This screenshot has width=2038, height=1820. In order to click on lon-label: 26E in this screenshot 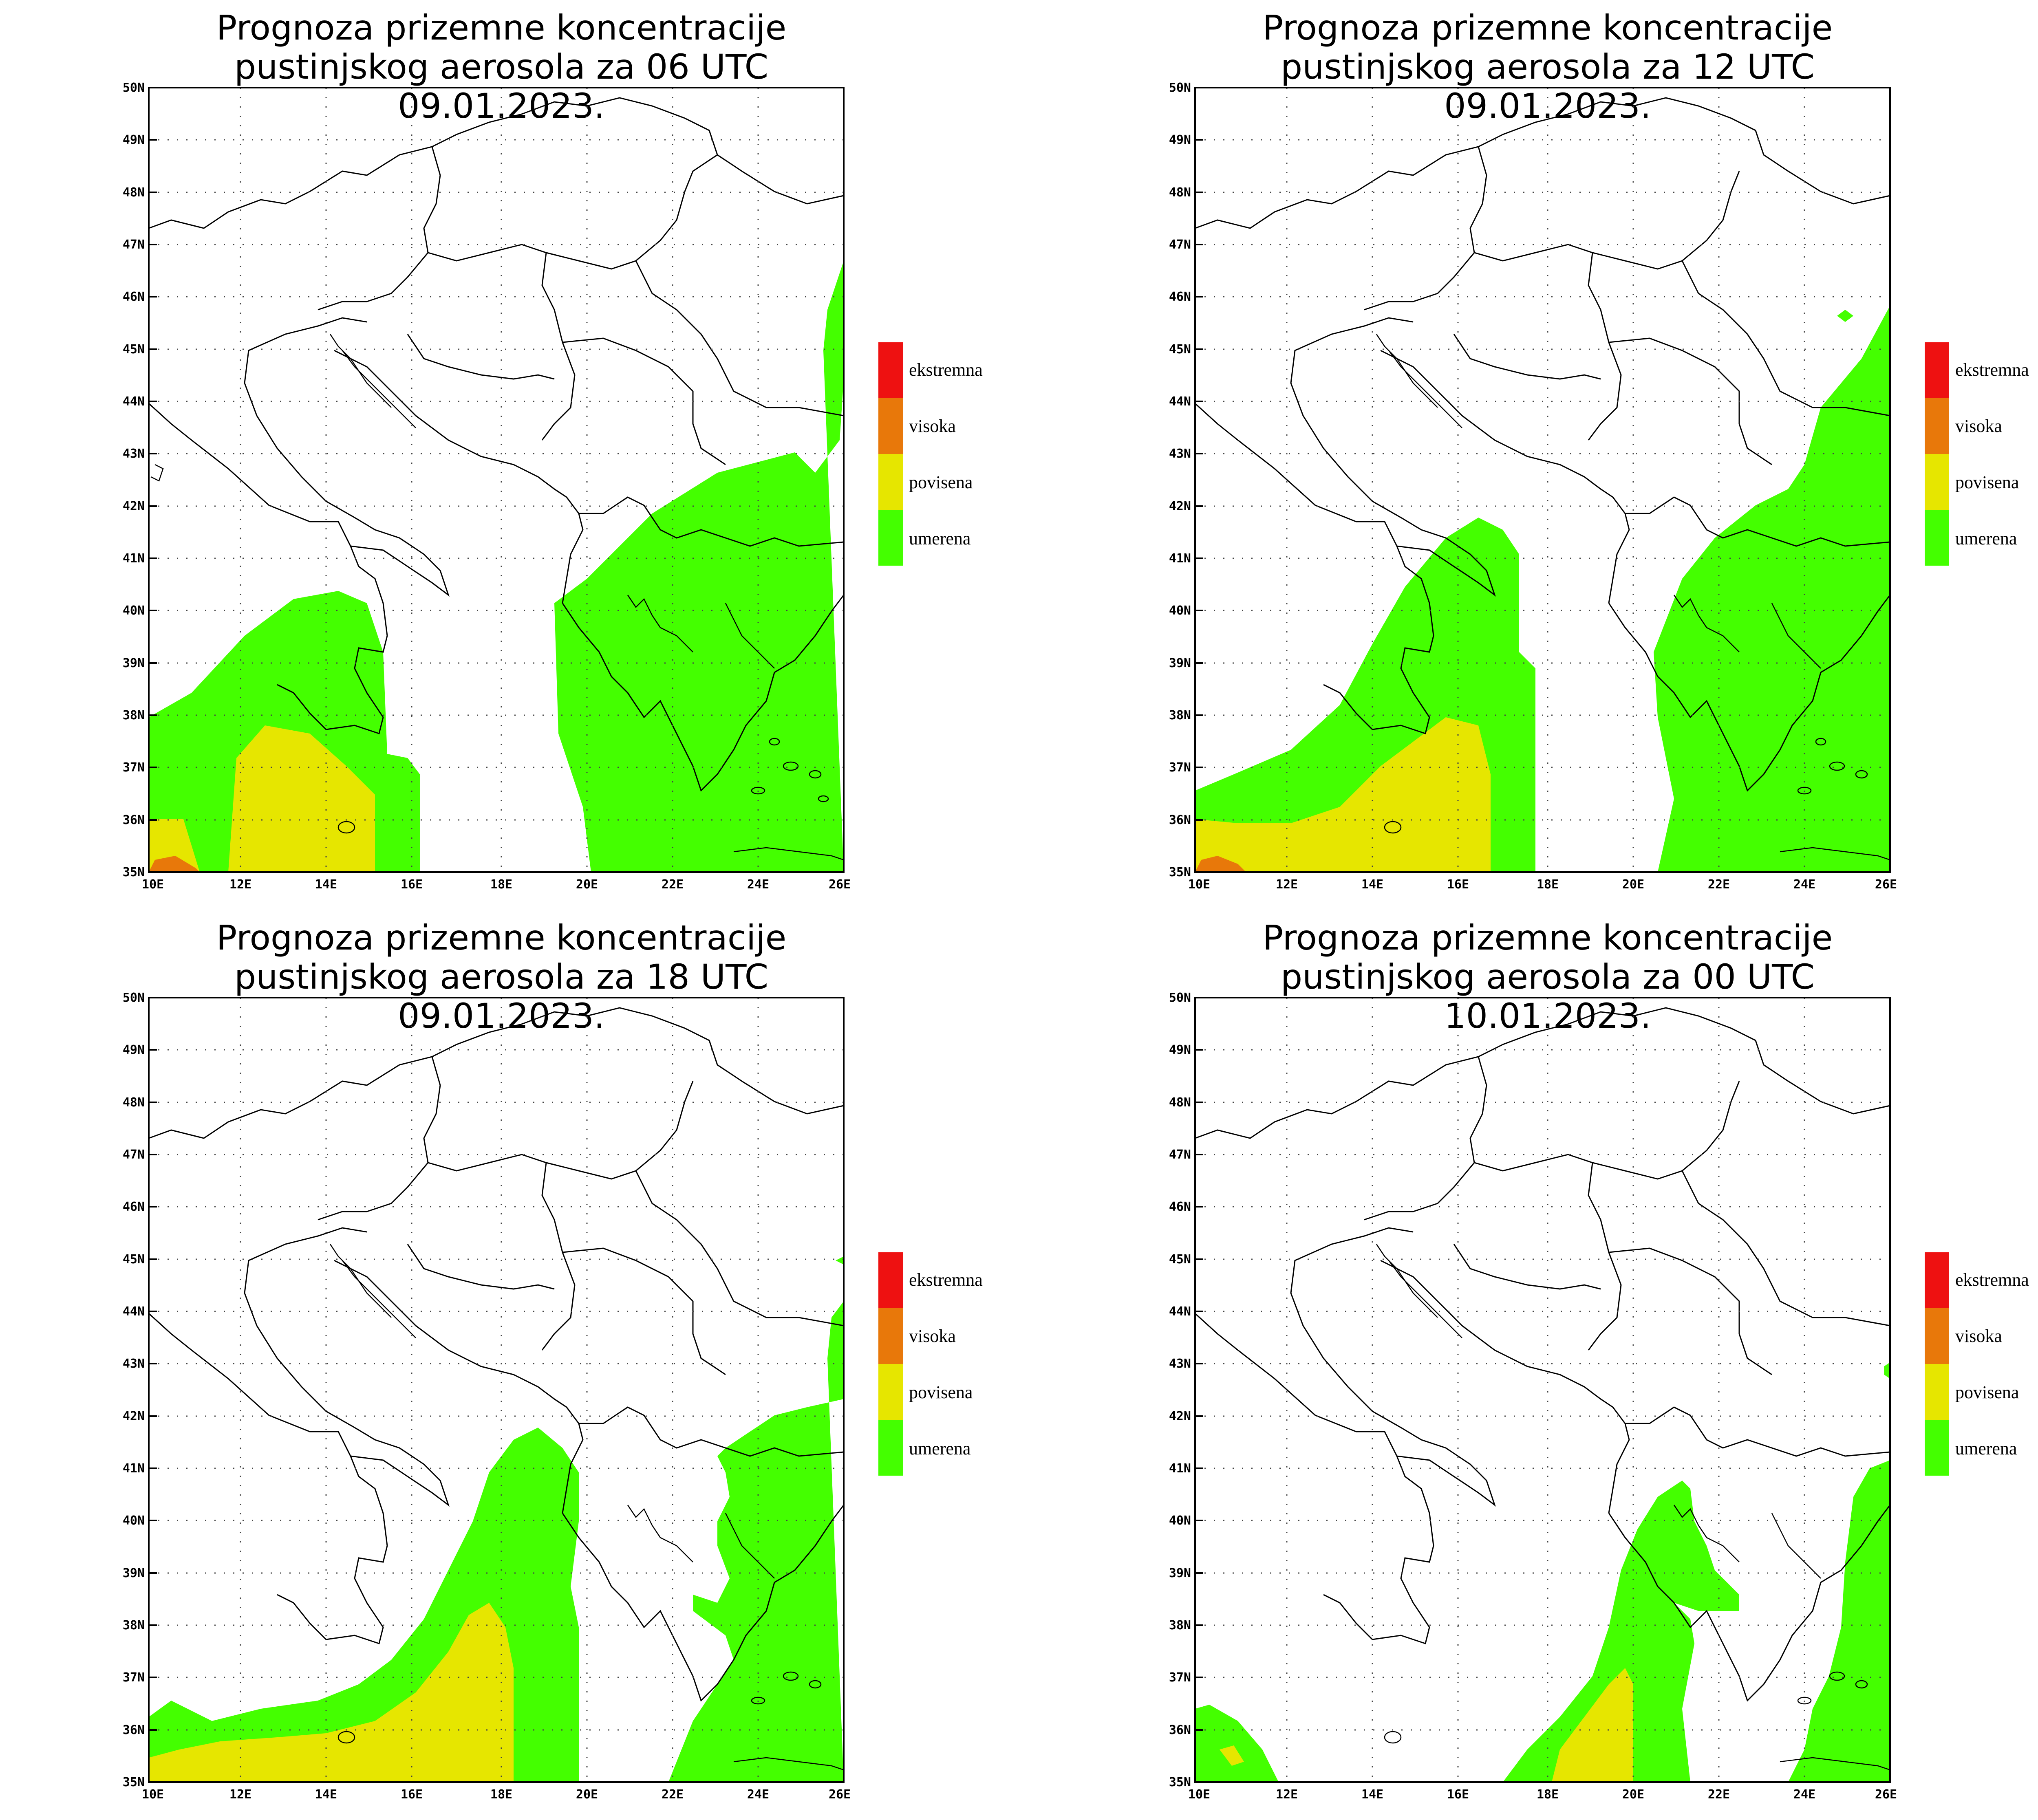, I will do `click(840, 1795)`.